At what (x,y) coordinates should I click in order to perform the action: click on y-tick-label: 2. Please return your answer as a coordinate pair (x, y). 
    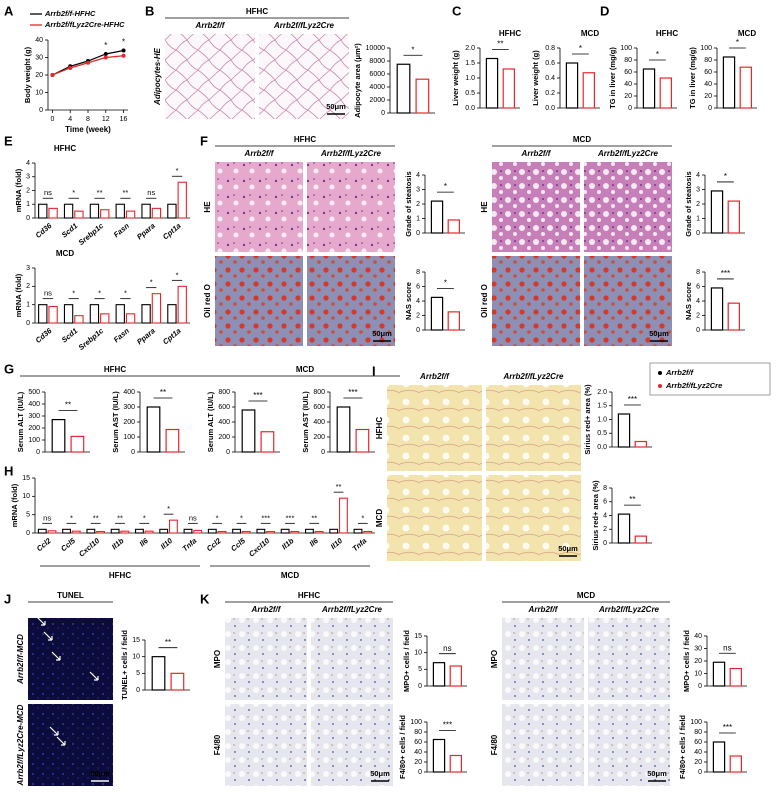
    Looking at the image, I should click on (698, 315).